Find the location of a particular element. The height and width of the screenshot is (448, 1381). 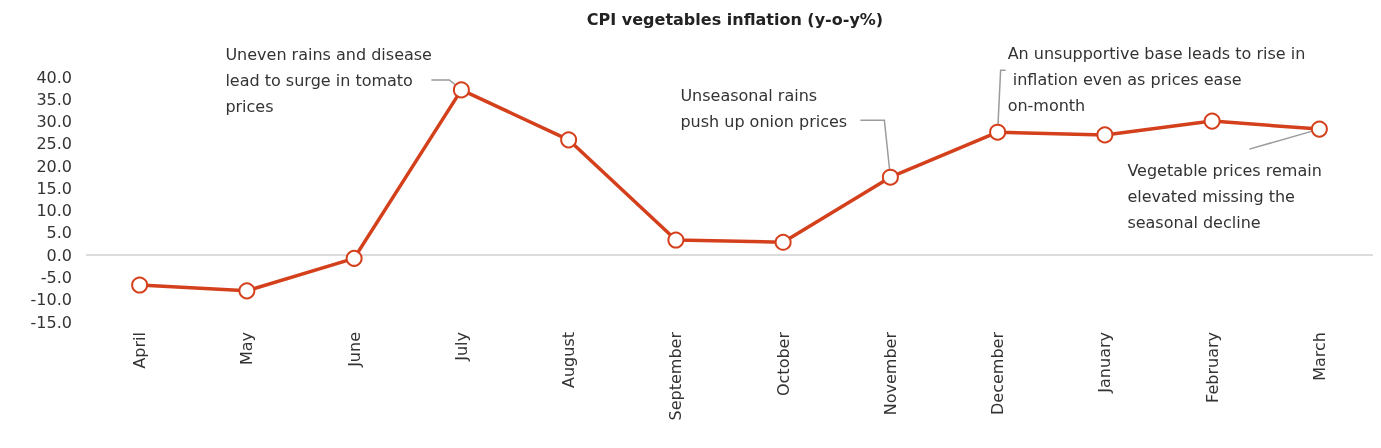

annotation: An unsupportive base leads to rise in inflation even as prices ease on-month is located at coordinates (1156, 79).